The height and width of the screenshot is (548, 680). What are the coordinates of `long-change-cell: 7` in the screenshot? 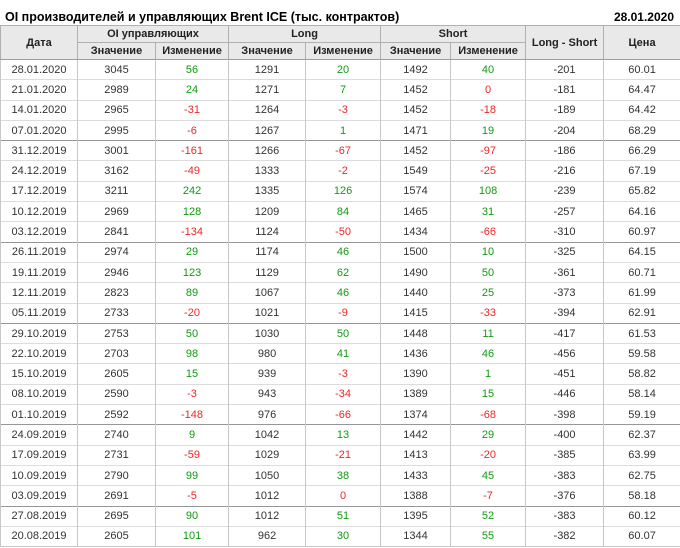 It's located at (343, 90).